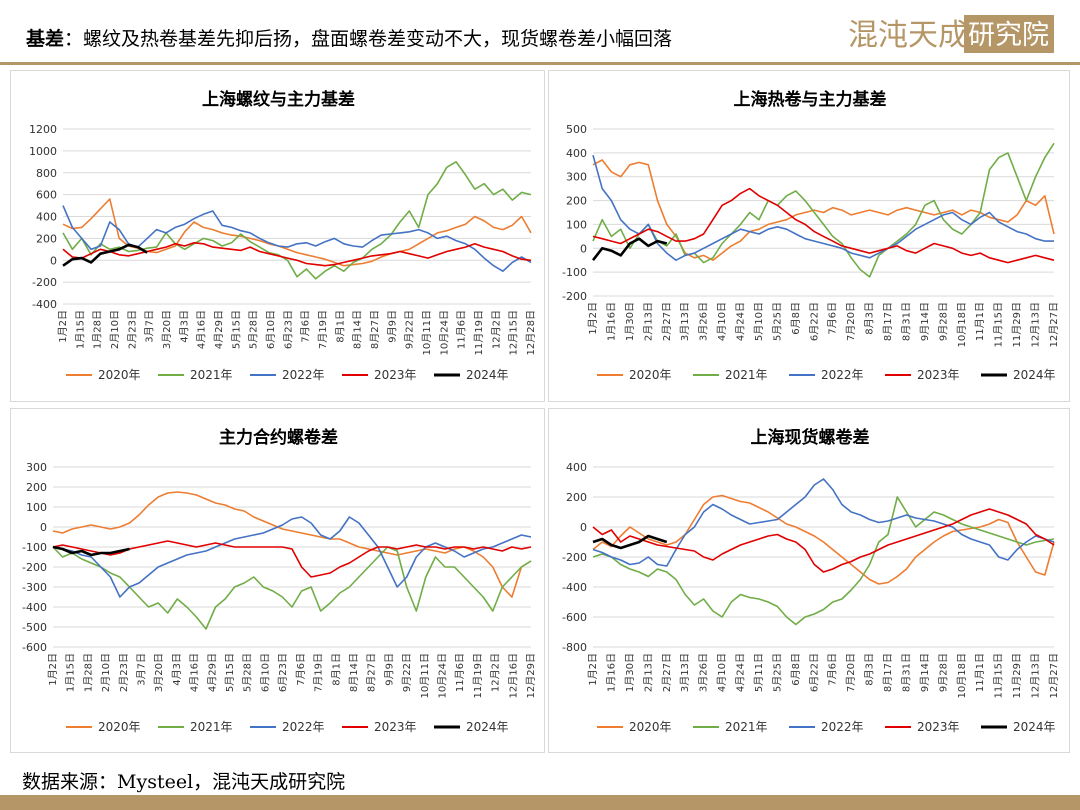 The image size is (1080, 810). Describe the element at coordinates (288, 329) in the screenshot. I see `x-tick-label: 6月23日` at that location.